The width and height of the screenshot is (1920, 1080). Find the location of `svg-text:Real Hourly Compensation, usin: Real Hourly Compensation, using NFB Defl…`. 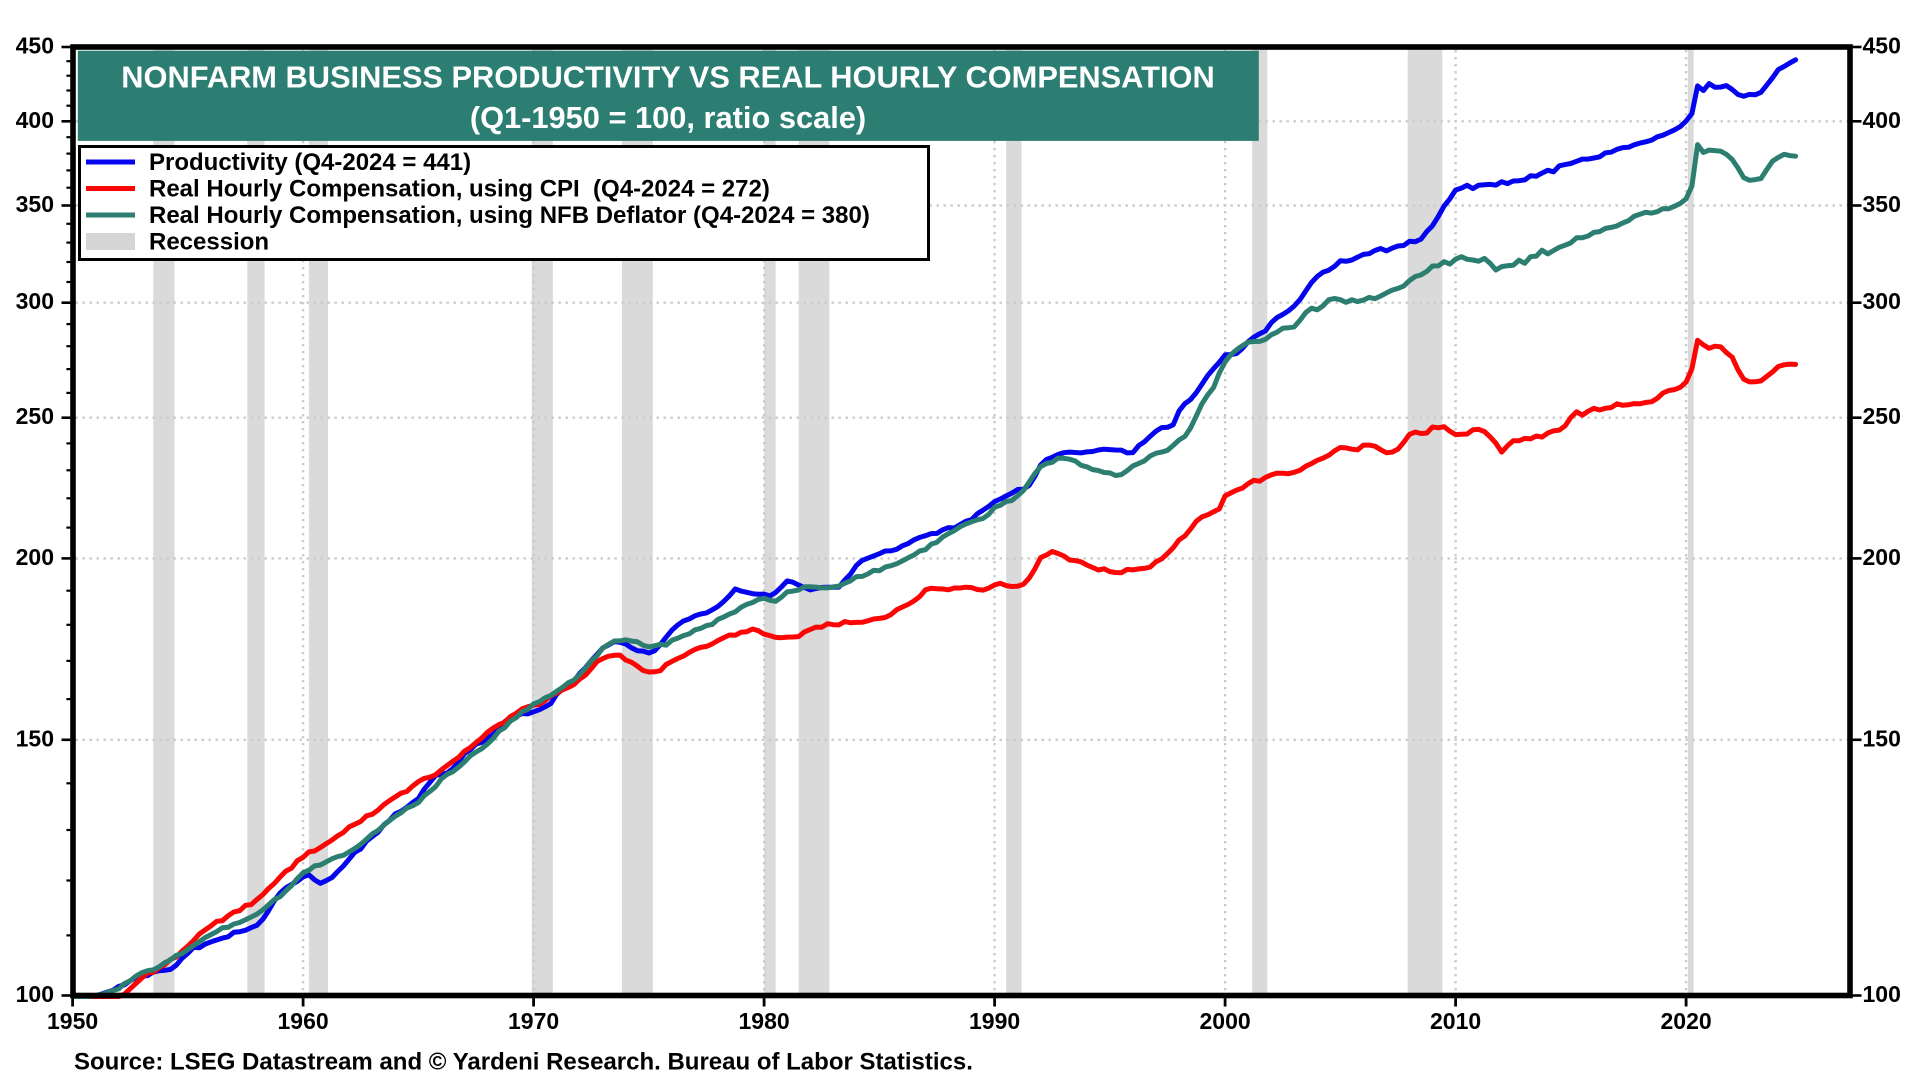

svg-text:Real Hourly Compensation, usin: Real Hourly Compensation, using NFB Defl… is located at coordinates (509, 215).